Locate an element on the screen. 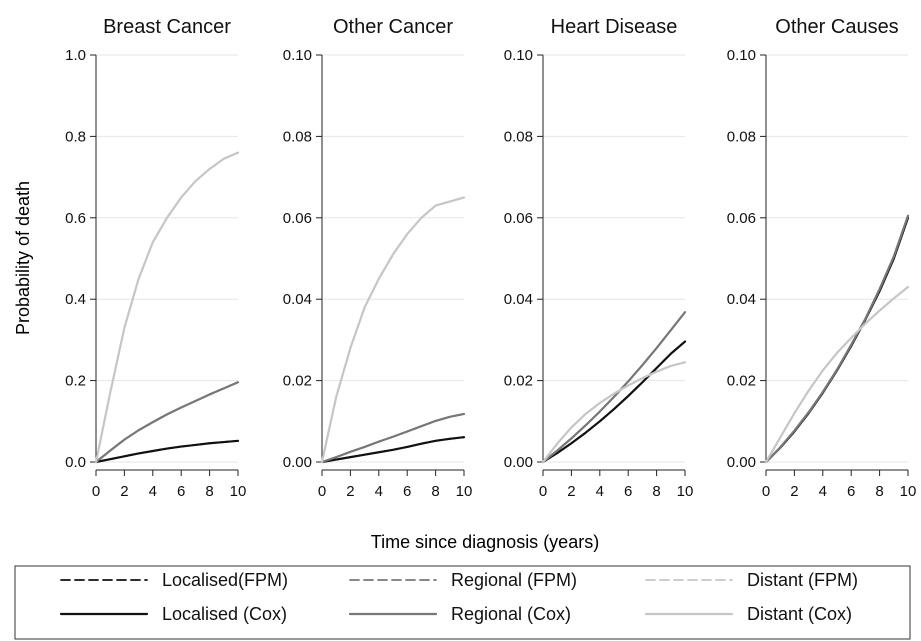 The width and height of the screenshot is (921, 641). legend-label: Regional (Cox) is located at coordinates (511, 614).